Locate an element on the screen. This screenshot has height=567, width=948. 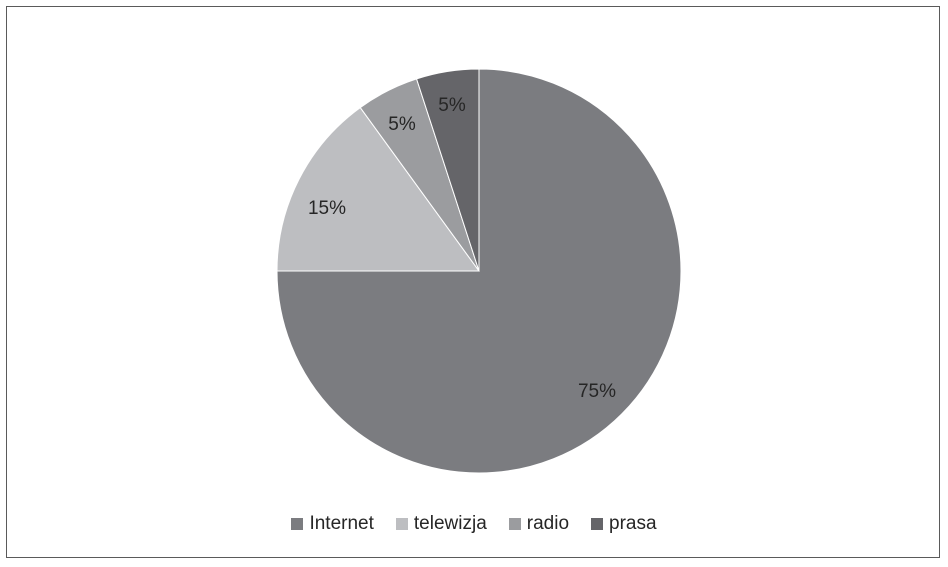
data-label-telewizja: 15% is located at coordinates (327, 208).